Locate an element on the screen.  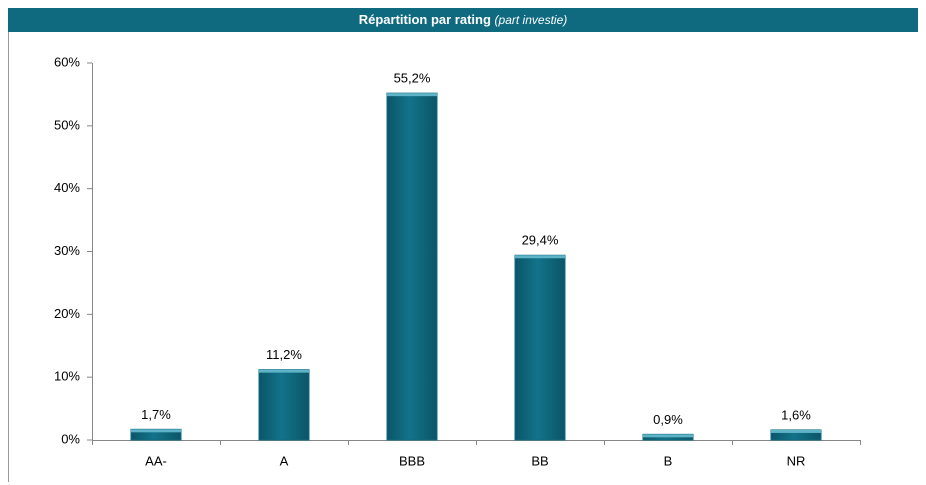
title-bar is located at coordinates (463, 20).